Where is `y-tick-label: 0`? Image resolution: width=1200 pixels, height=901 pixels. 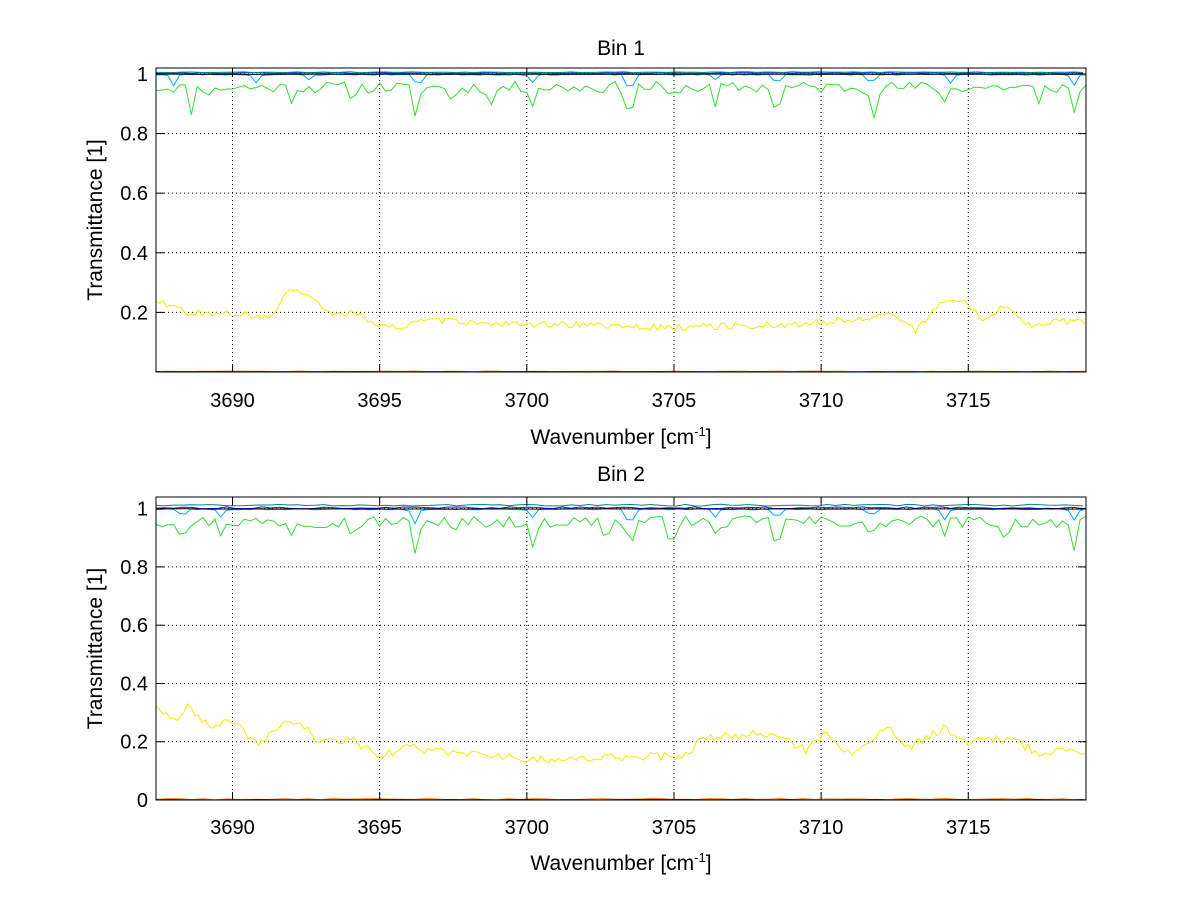
y-tick-label: 0 is located at coordinates (142, 801).